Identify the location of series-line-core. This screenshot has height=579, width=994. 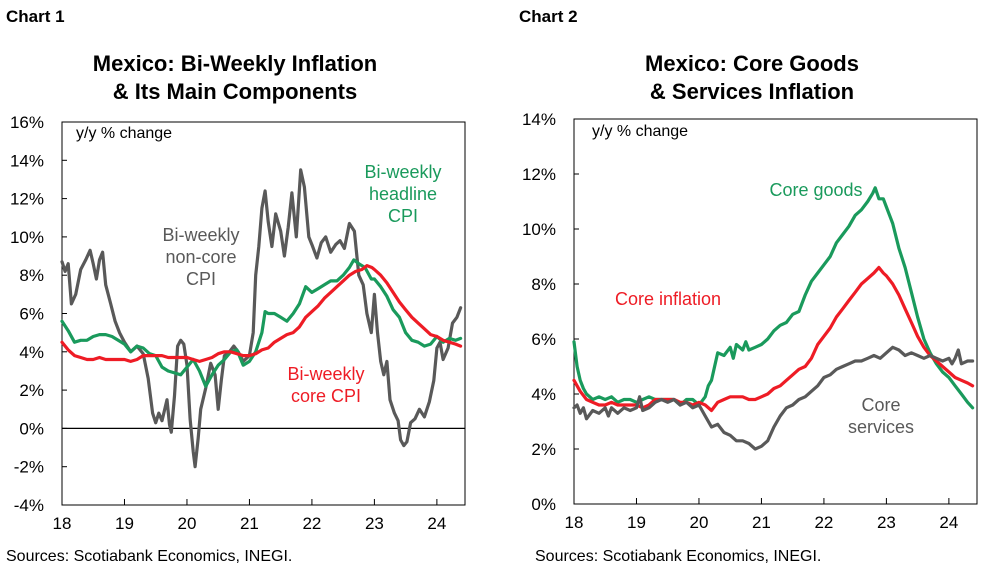
(261, 313).